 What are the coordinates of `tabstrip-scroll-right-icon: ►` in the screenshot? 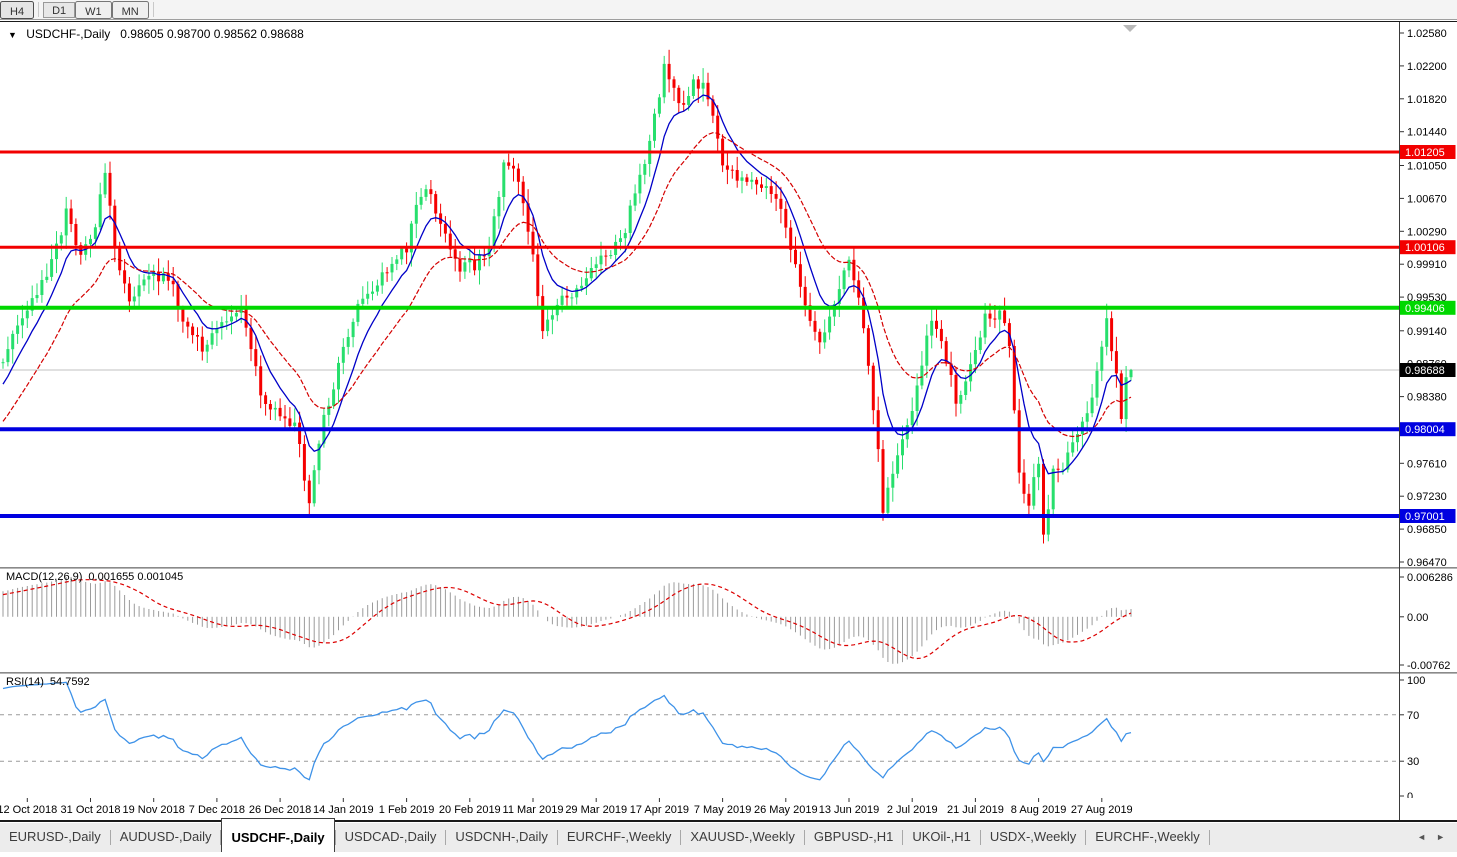 It's located at (1440, 837).